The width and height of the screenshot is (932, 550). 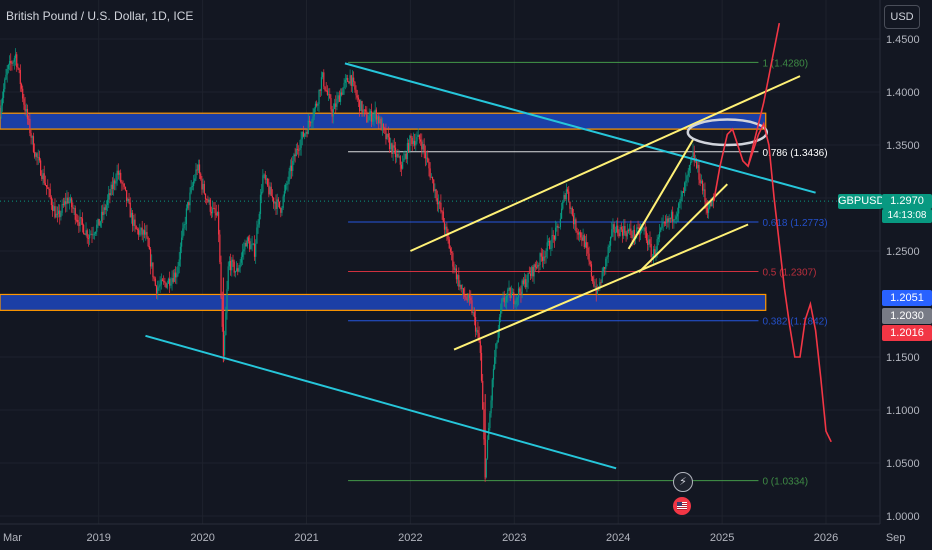 What do you see at coordinates (902, 17) in the screenshot?
I see `currency-unit-button: USD` at bounding box center [902, 17].